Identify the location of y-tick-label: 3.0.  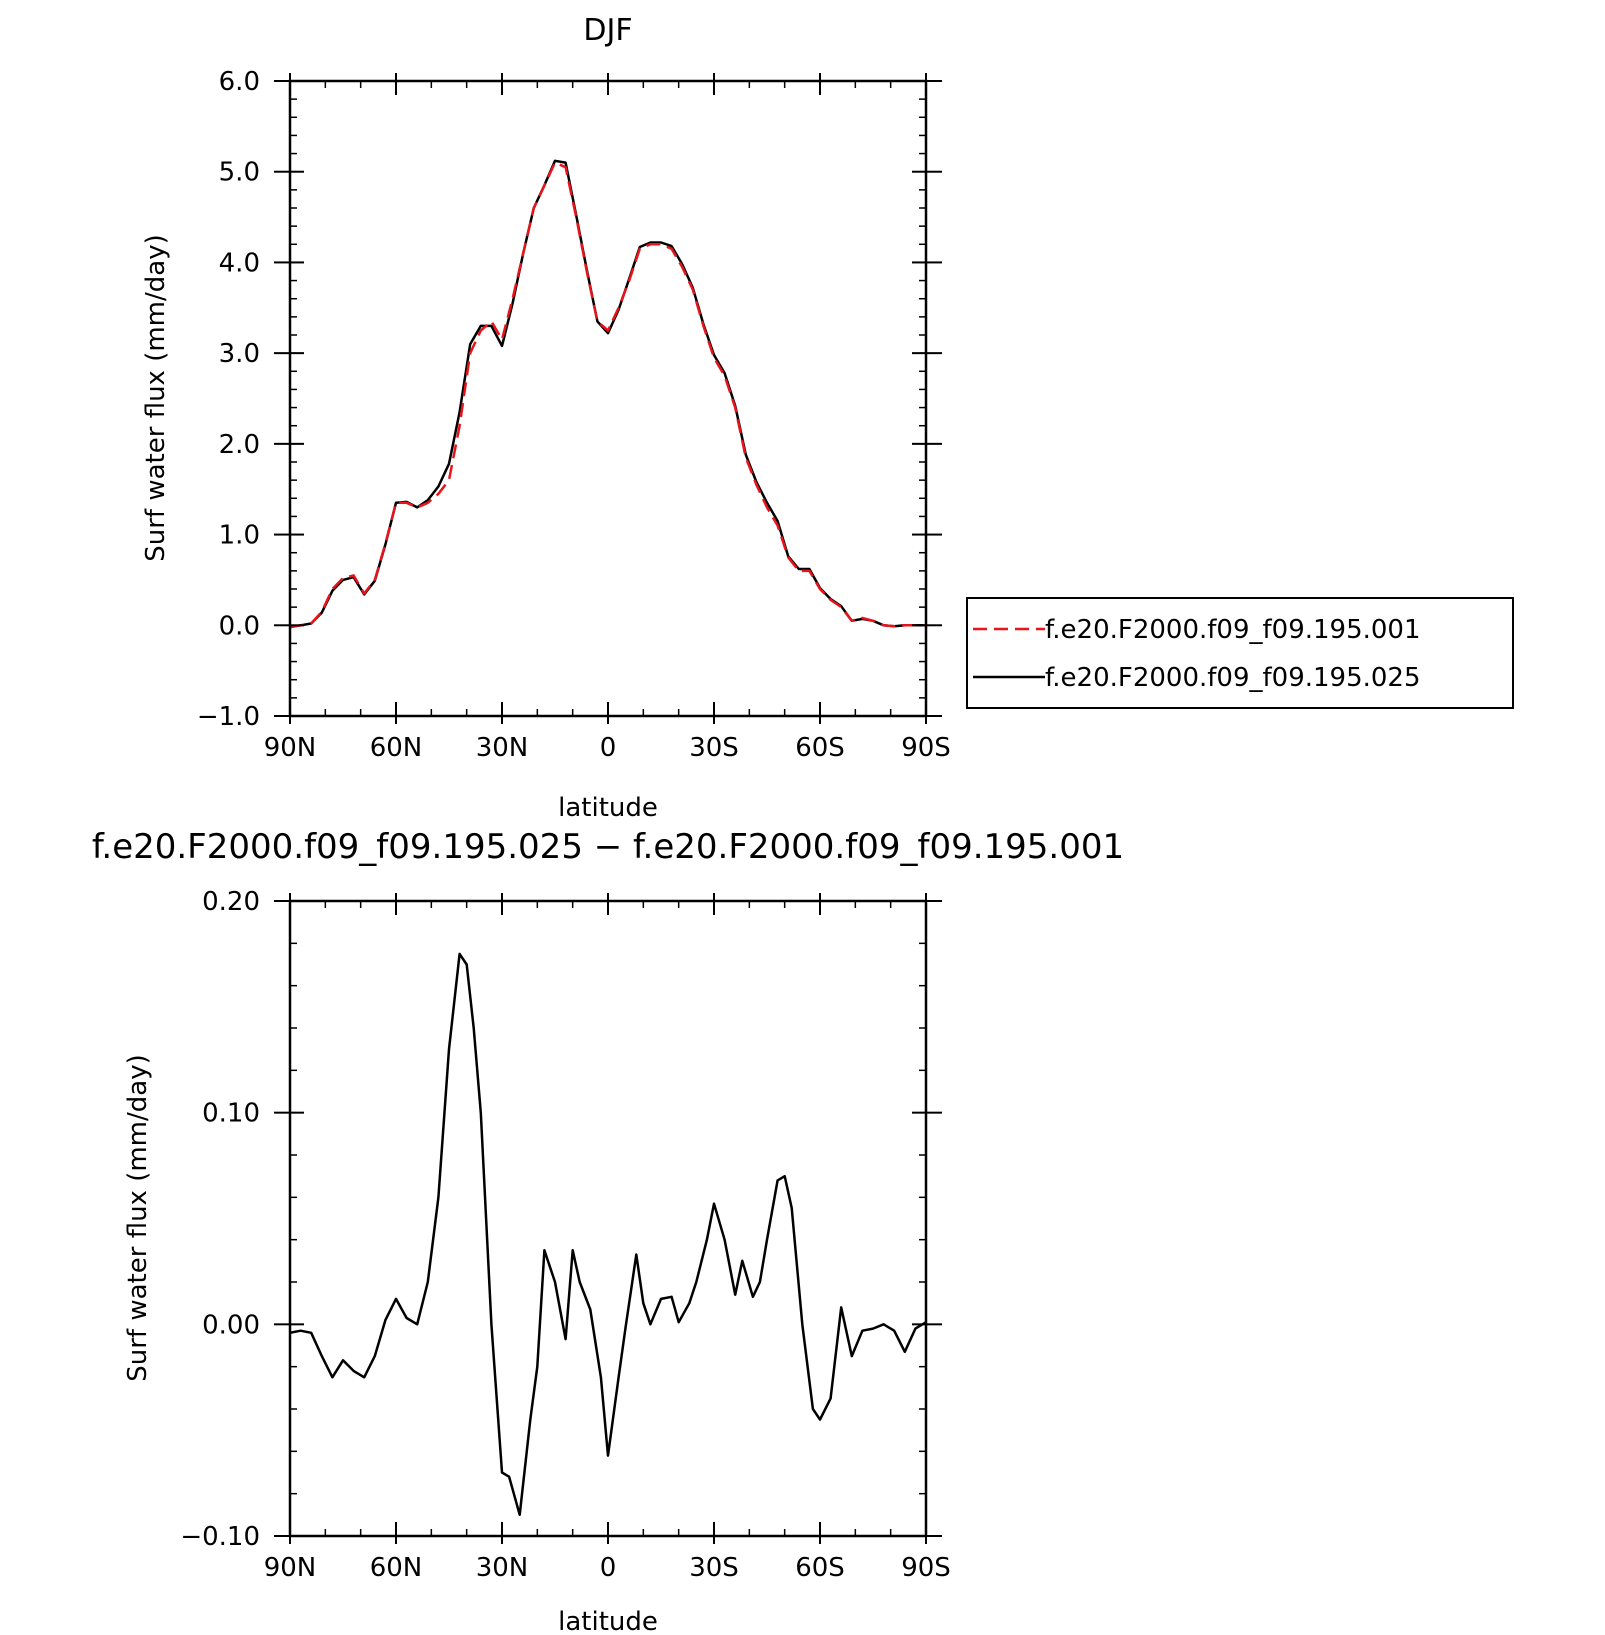
(239, 354).